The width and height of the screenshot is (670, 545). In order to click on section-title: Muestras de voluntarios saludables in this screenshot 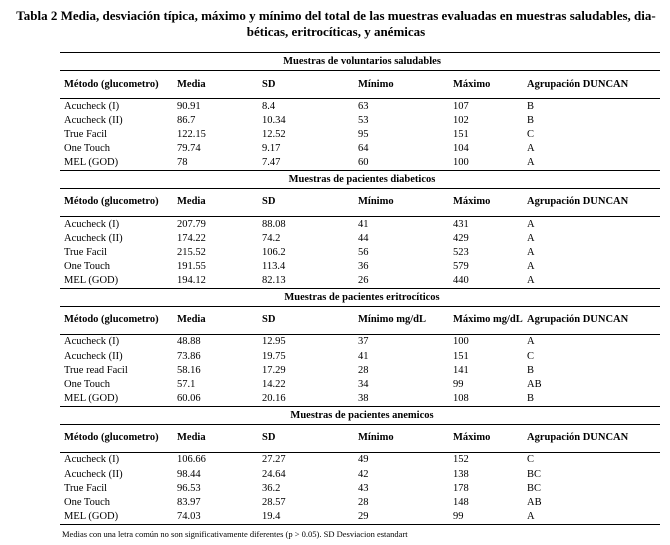, I will do `click(360, 61)`.